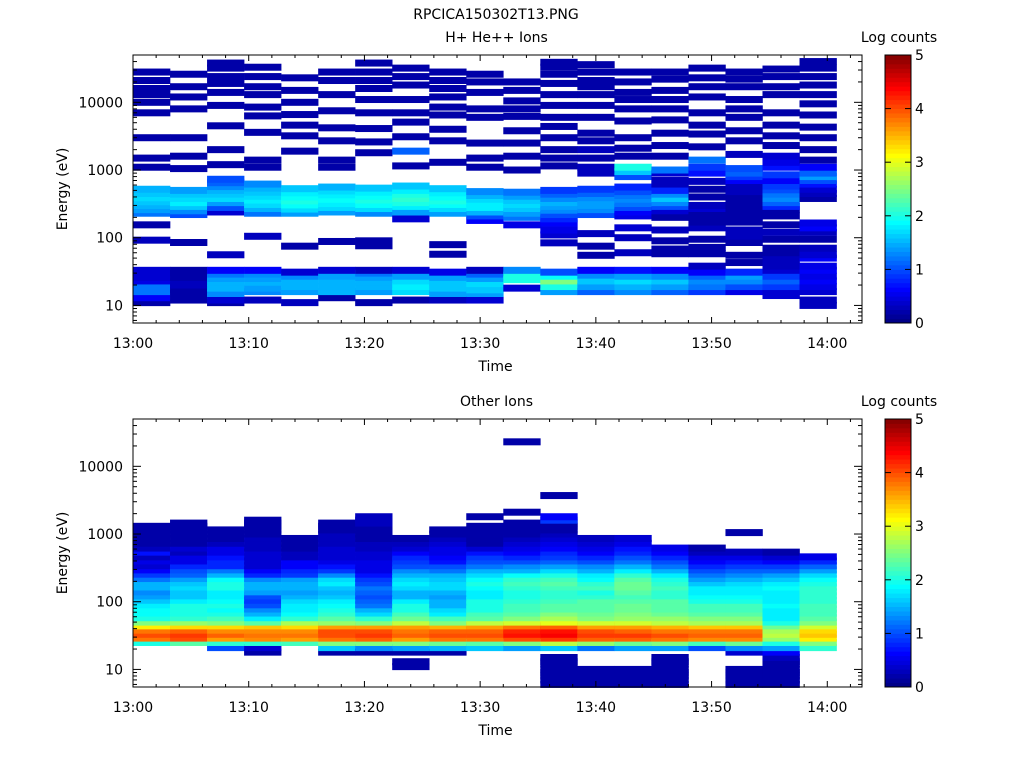  What do you see at coordinates (364, 708) in the screenshot?
I see `x-tick-label: 13:20` at bounding box center [364, 708].